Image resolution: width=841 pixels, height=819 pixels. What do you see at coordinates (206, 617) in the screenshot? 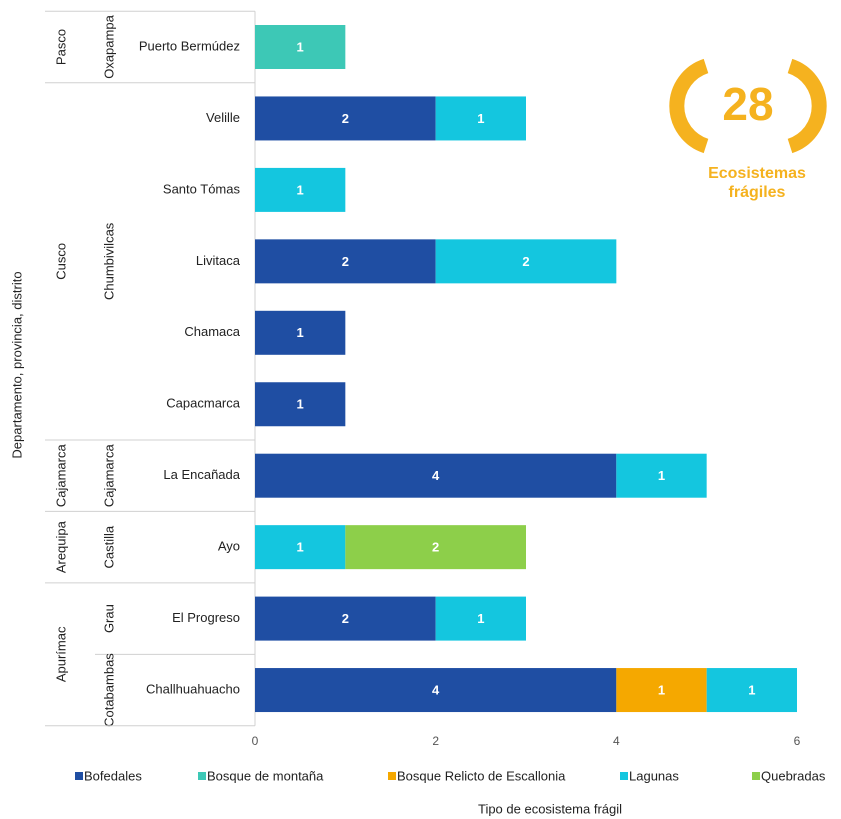
I see `district-label: El Progreso` at bounding box center [206, 617].